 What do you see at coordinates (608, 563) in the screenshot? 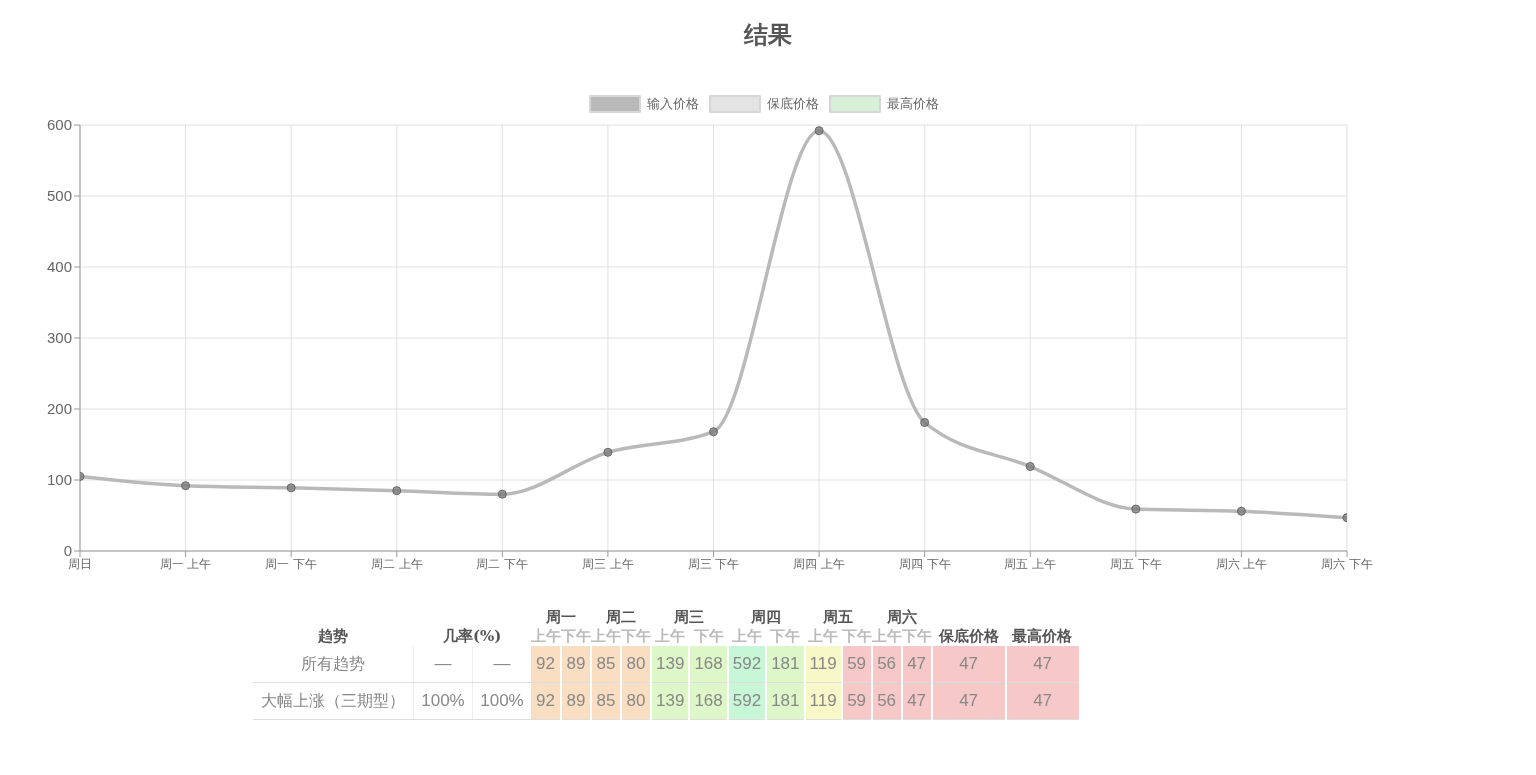
I see `x-tick-label: 周三 上午` at bounding box center [608, 563].